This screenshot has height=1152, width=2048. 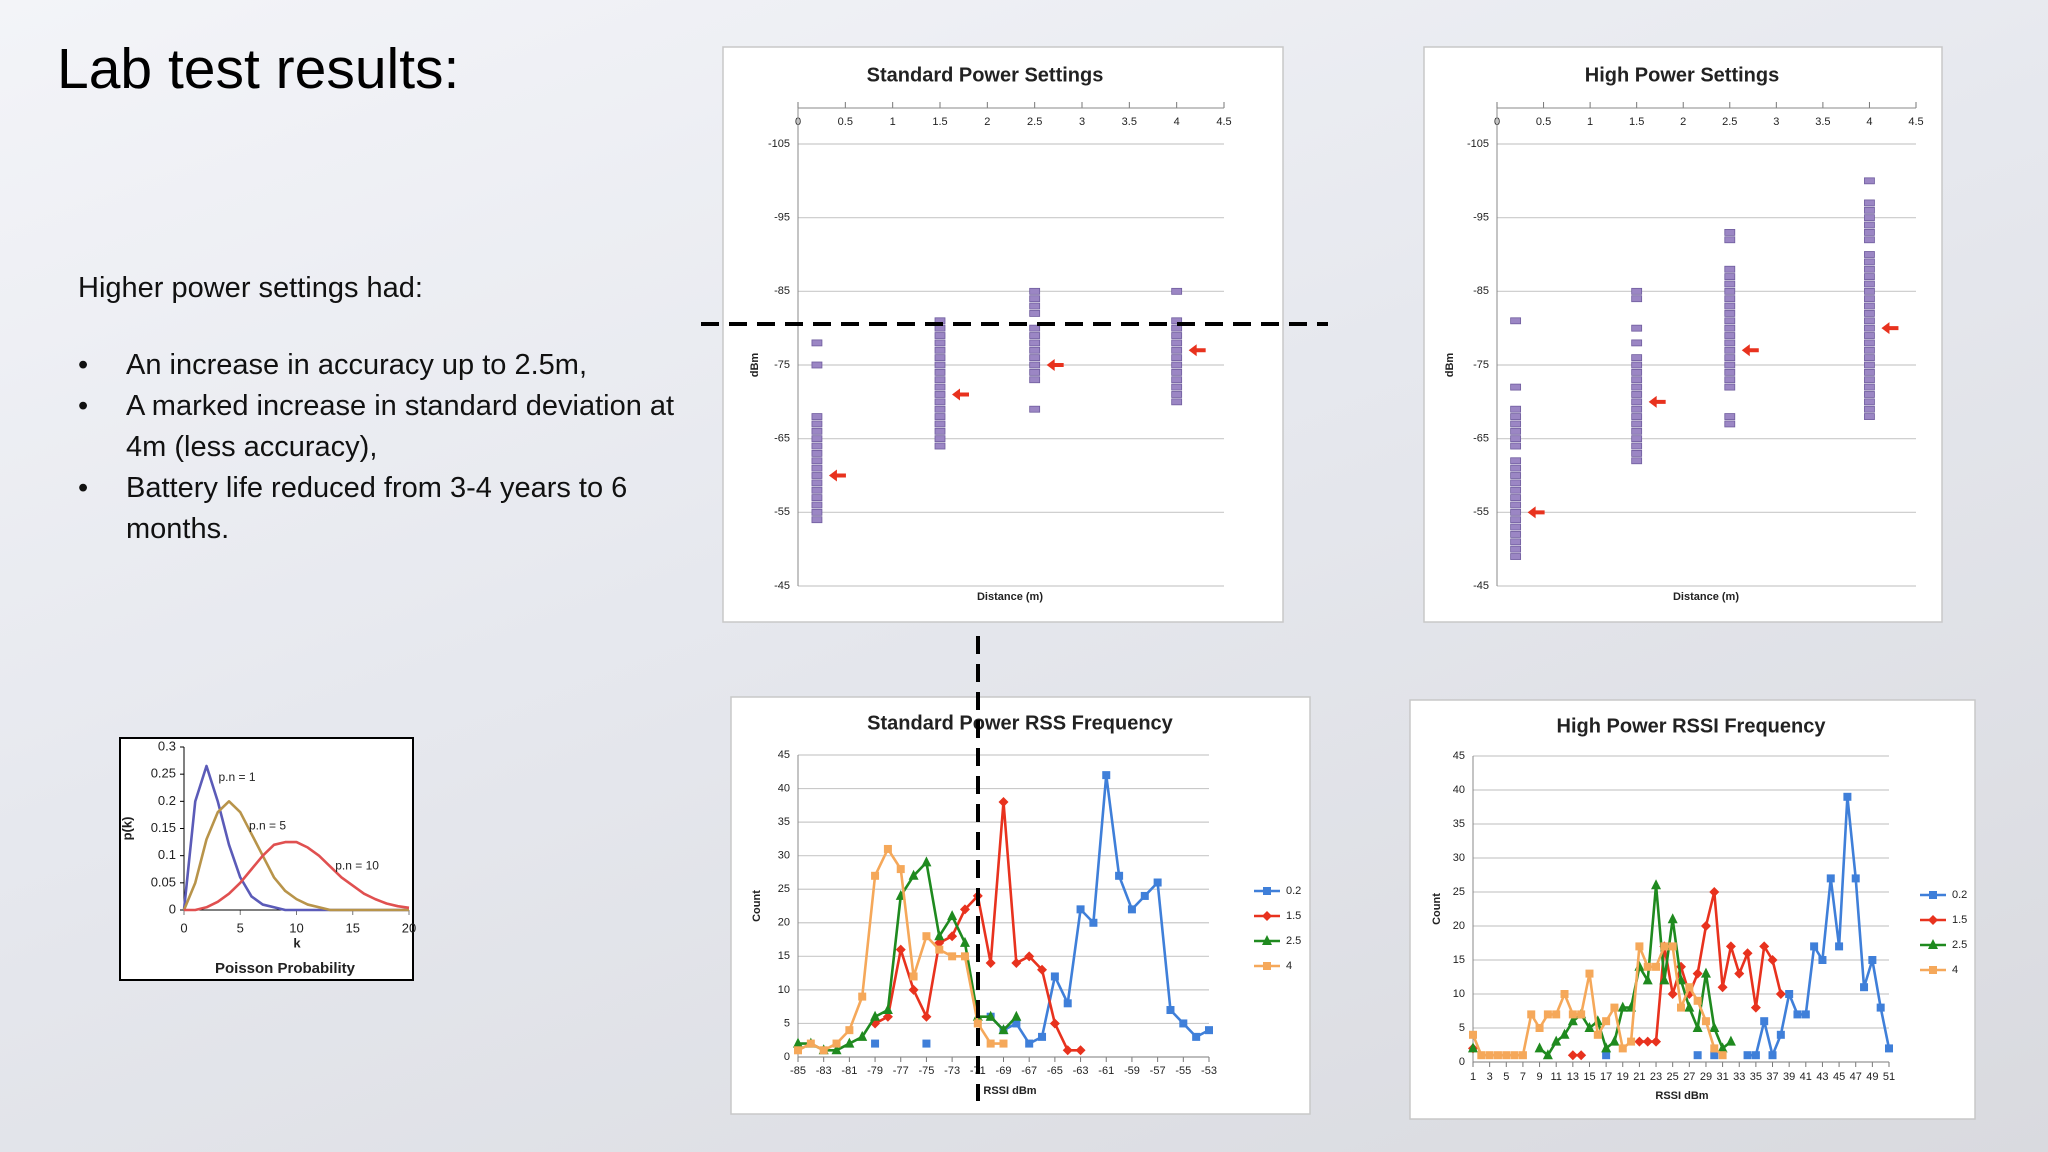 What do you see at coordinates (237, 777) in the screenshot?
I see `curve-label: p.n = 1` at bounding box center [237, 777].